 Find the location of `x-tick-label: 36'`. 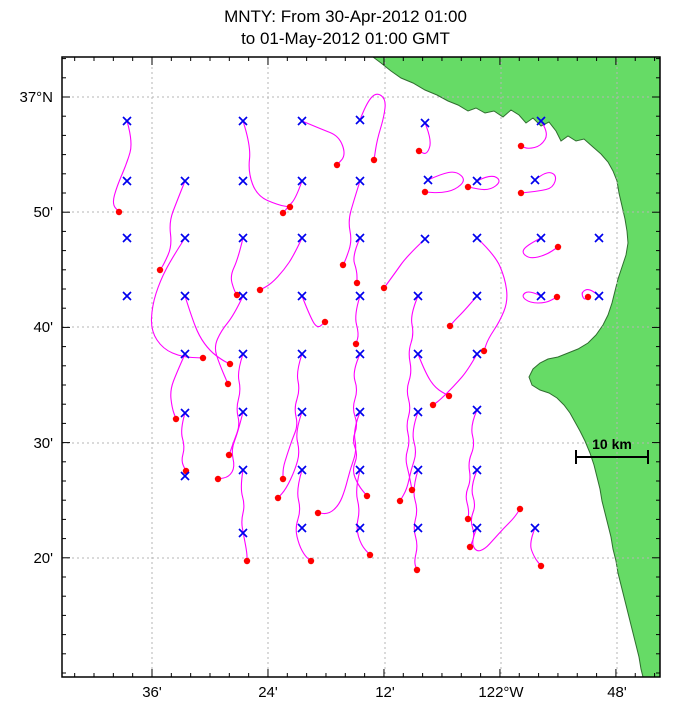

x-tick-label: 36' is located at coordinates (152, 692).